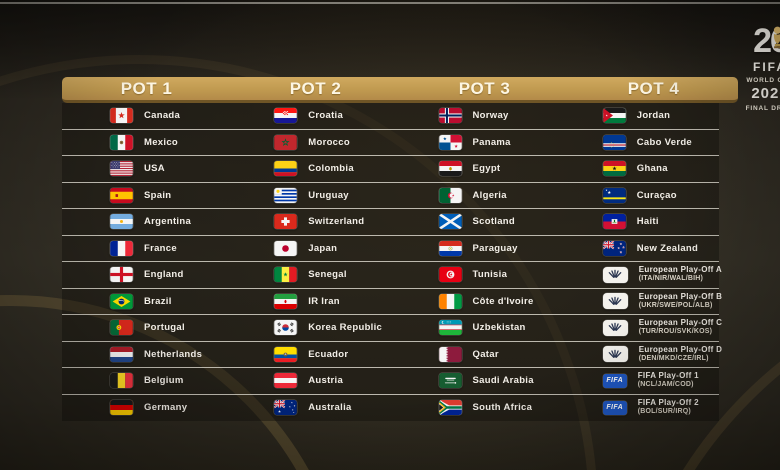 The image size is (780, 470). What do you see at coordinates (328, 354) in the screenshot?
I see `team-name: Ecuador` at bounding box center [328, 354].